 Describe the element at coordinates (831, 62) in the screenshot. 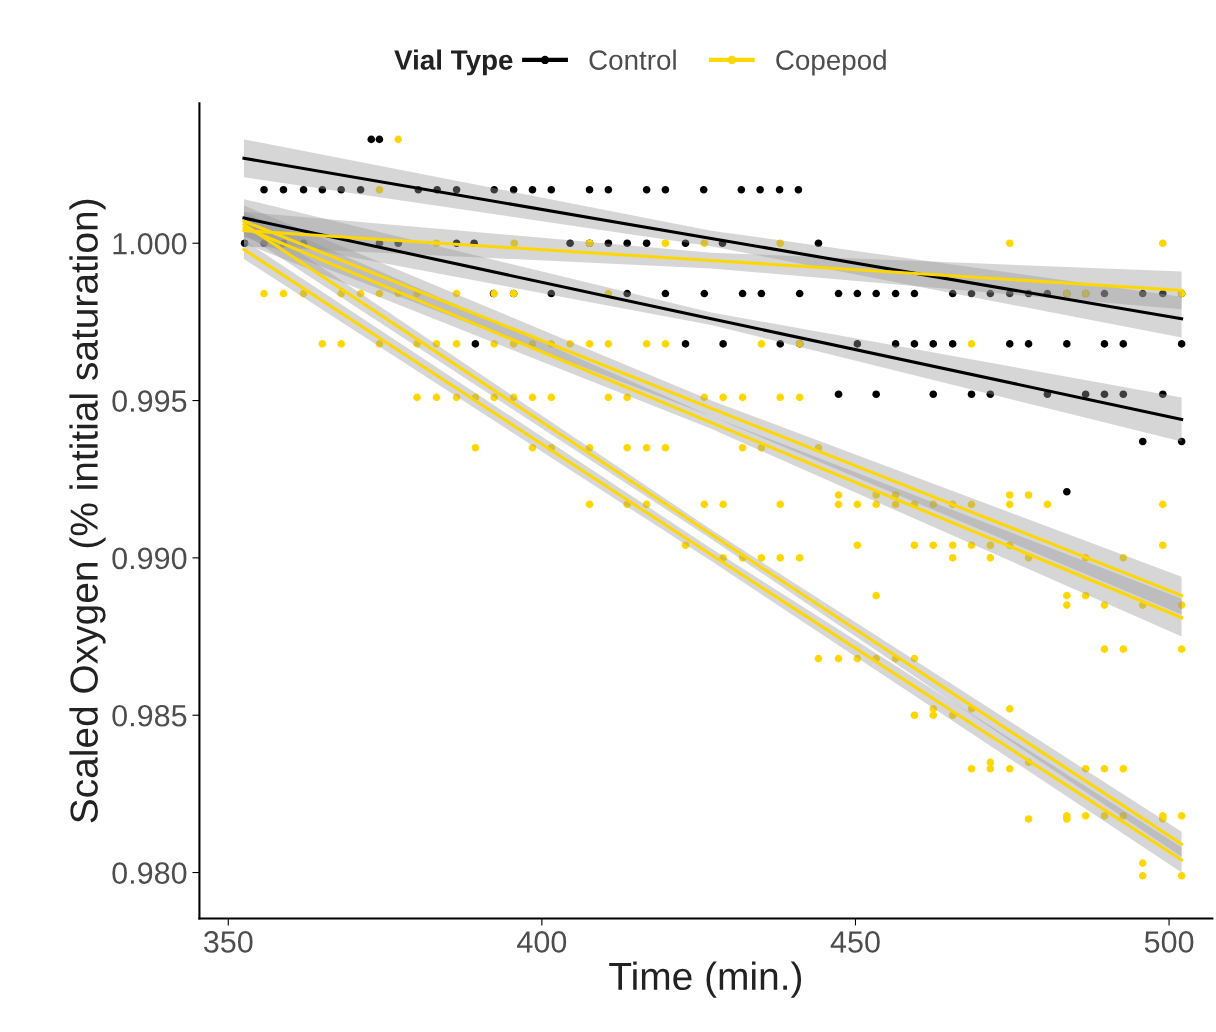

I see `legend-label: Copepod` at that location.